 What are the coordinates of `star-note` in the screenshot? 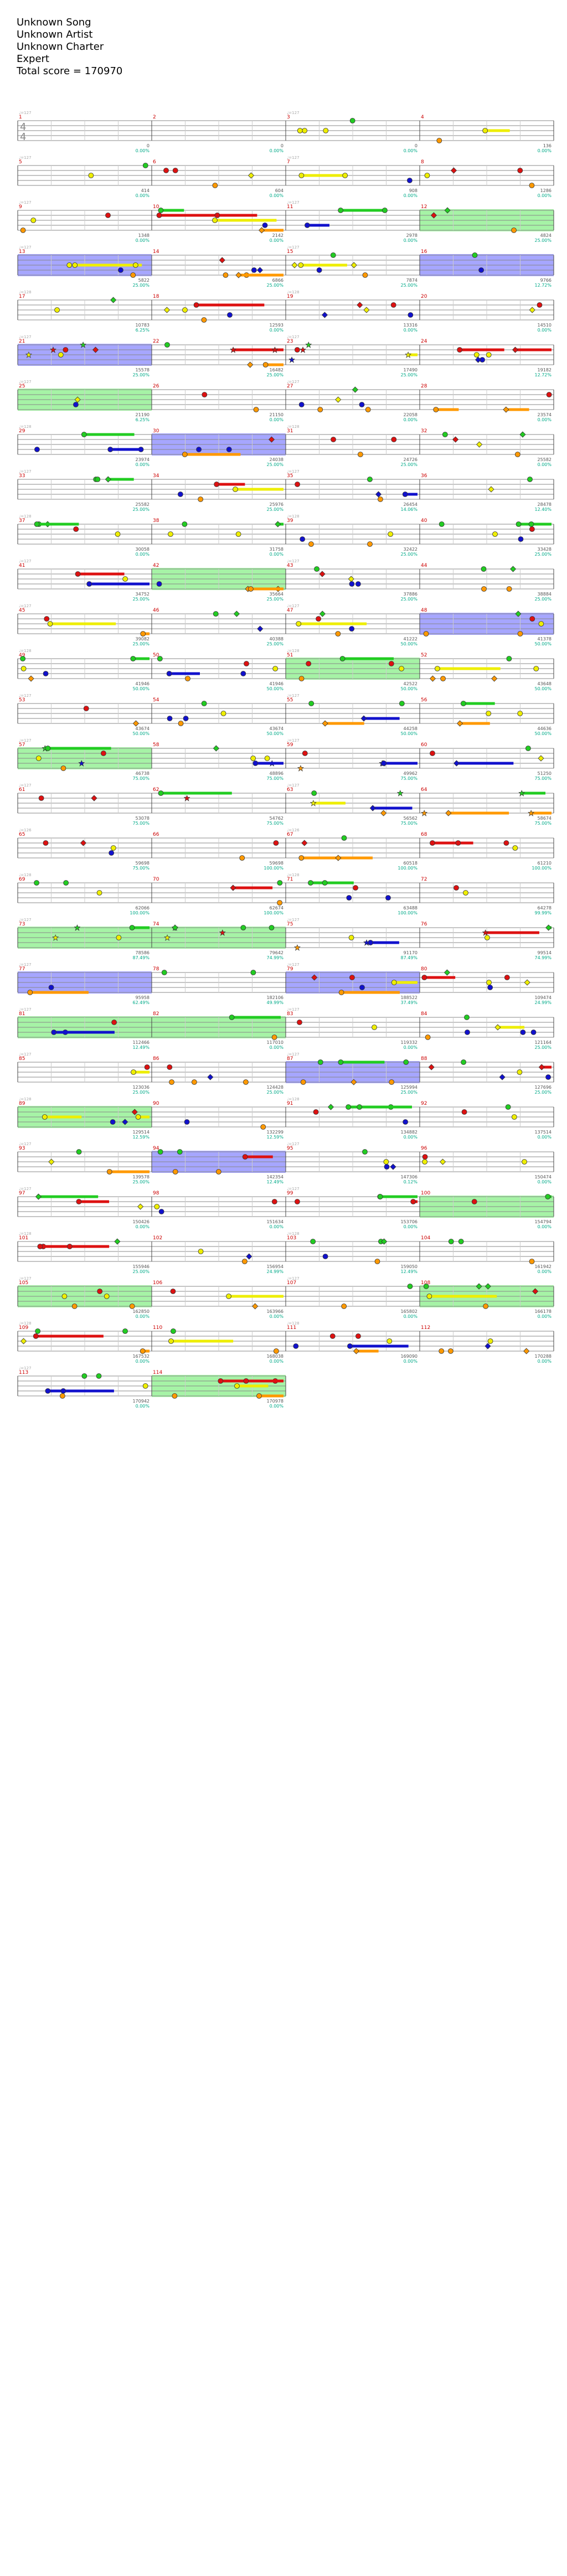 It's located at (275, 349).